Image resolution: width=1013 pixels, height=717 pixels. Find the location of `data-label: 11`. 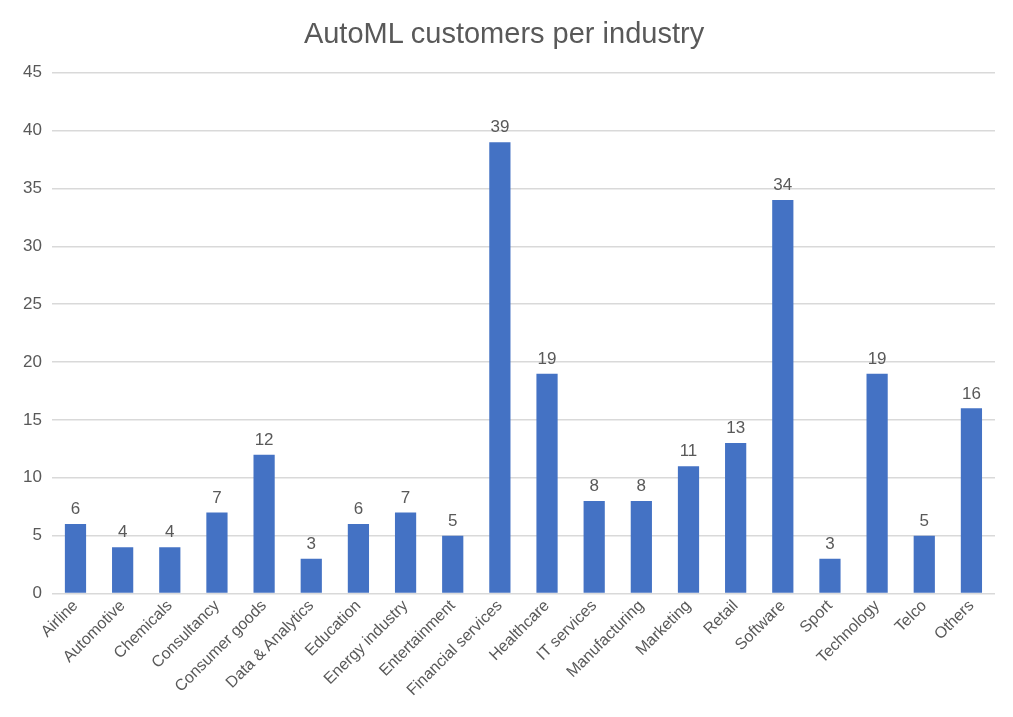

data-label: 11 is located at coordinates (688, 451).